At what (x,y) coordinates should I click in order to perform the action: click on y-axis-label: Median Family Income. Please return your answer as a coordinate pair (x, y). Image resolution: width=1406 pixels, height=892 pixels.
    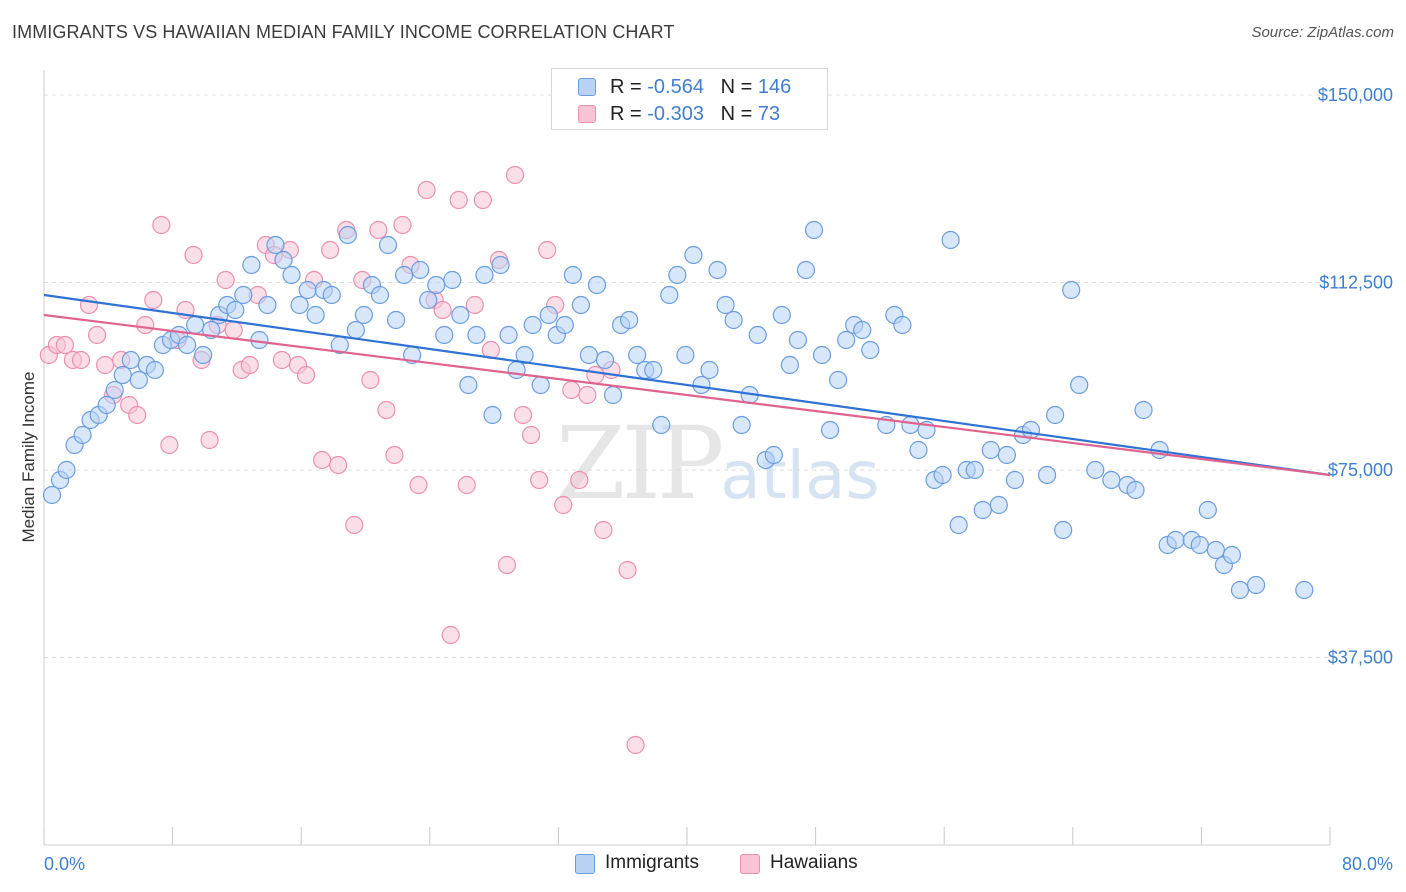
    Looking at the image, I should click on (28, 456).